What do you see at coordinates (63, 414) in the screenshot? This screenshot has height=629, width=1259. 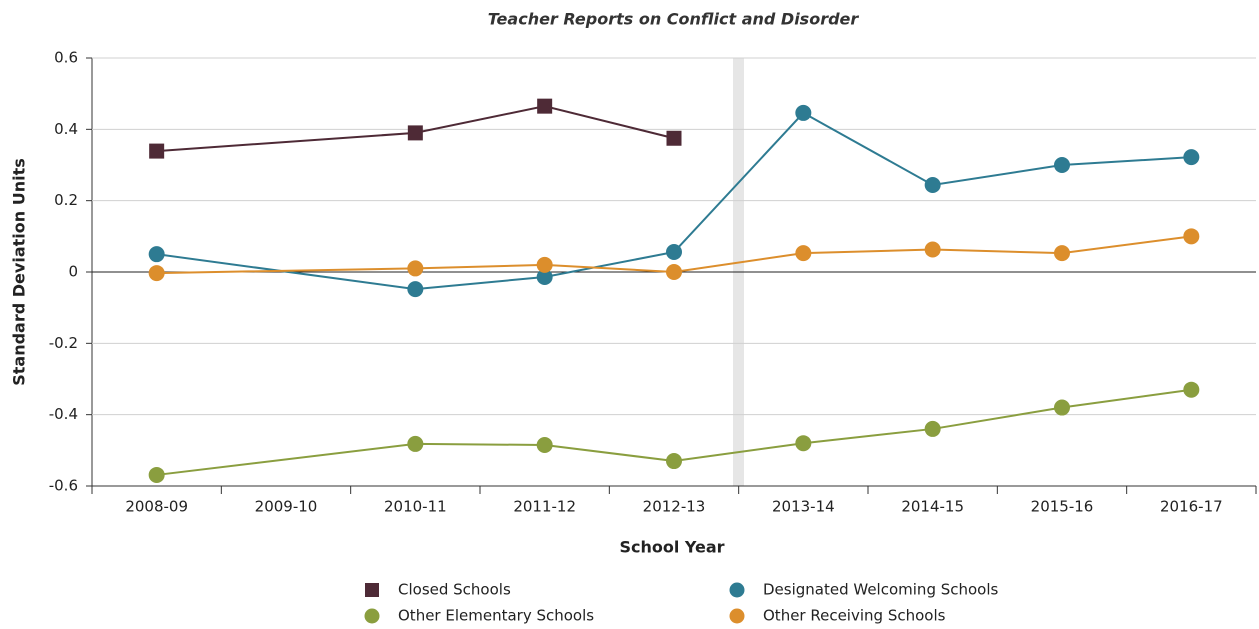 I see `y-tick-label: -0.4` at bounding box center [63, 414].